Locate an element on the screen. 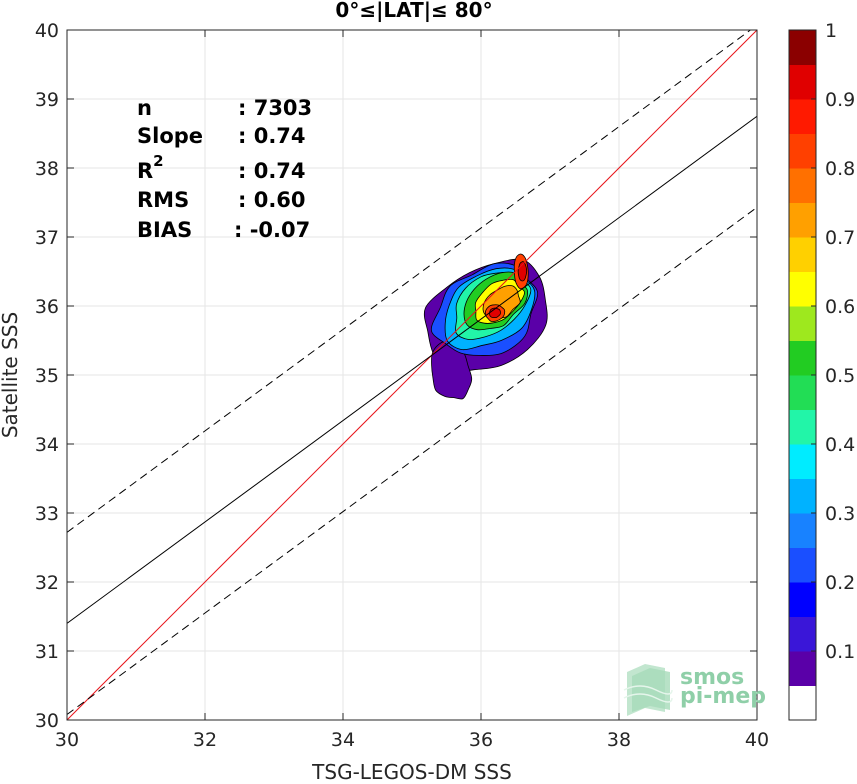 The height and width of the screenshot is (784, 857). stat-label: BIAS is located at coordinates (164, 230).